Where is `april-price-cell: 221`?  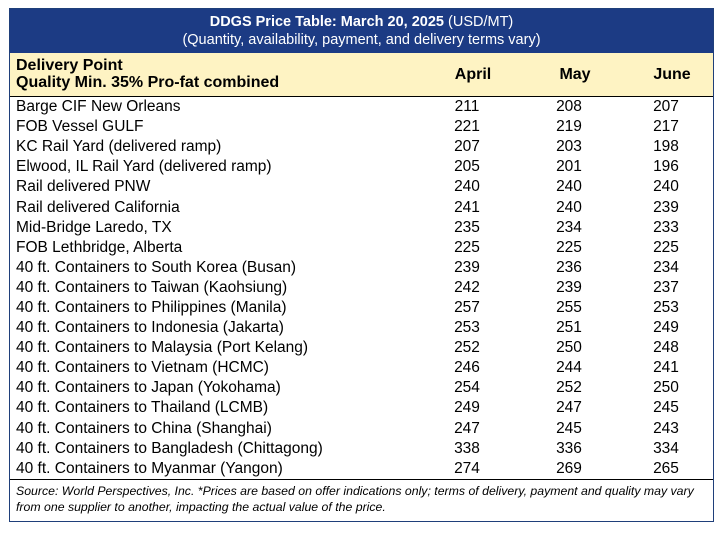
april-price-cell: 221 is located at coordinates (467, 127).